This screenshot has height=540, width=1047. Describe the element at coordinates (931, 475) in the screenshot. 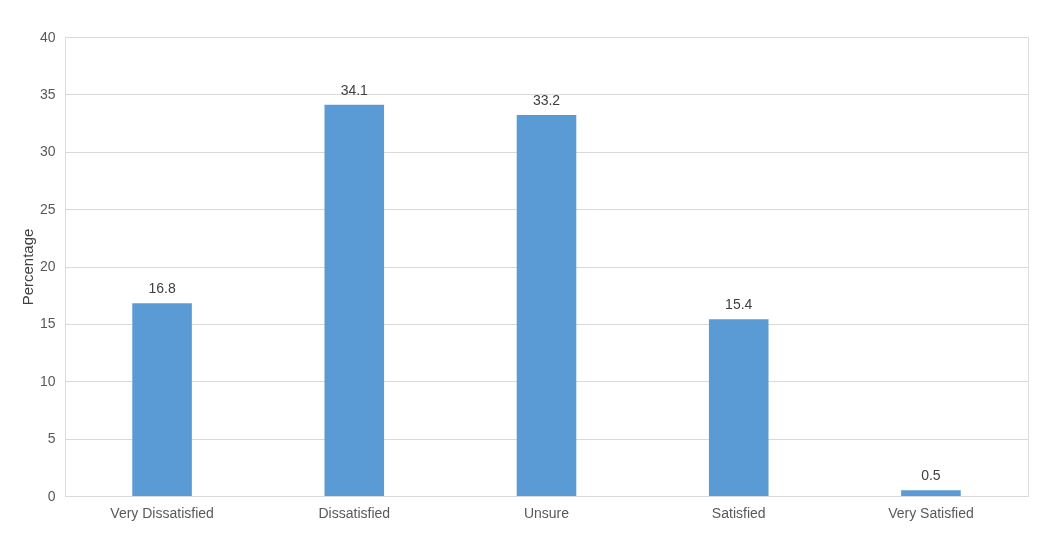

I see `data-label: 0.5` at that location.